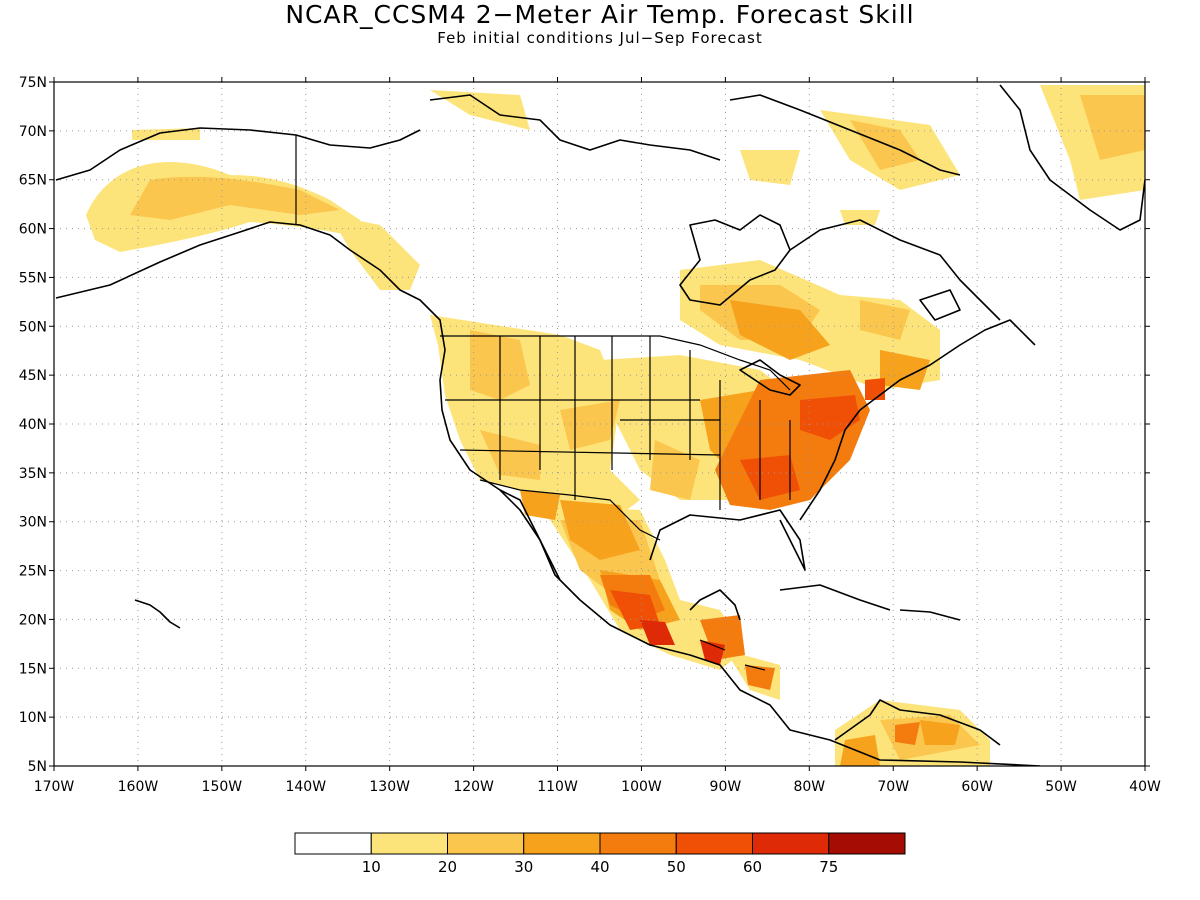  Describe the element at coordinates (480, 110) in the screenshot. I see `skill-area-arctic-islands` at that location.